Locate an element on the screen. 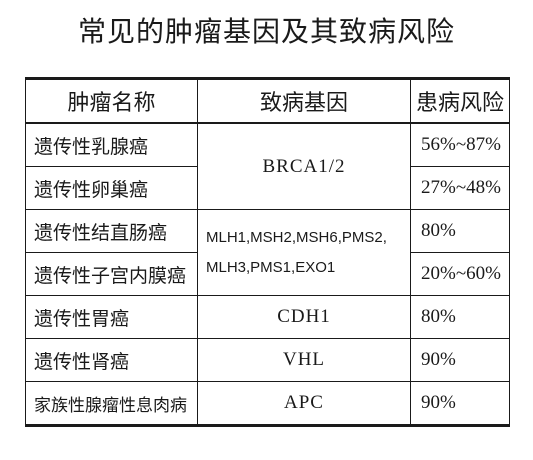 Image resolution: width=533 pixels, height=460 pixels. header-tumor-name: 肿瘤名称 is located at coordinates (111, 101).